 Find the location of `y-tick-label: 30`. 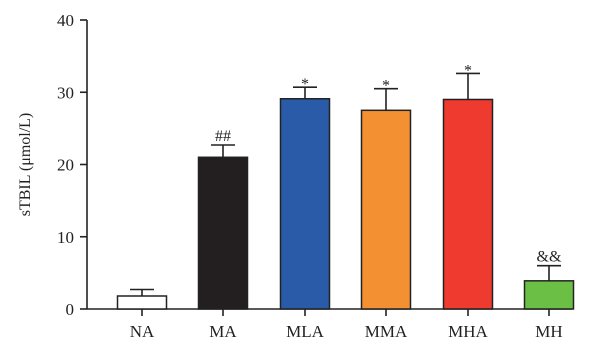

y-tick-label: 30 is located at coordinates (65, 92).